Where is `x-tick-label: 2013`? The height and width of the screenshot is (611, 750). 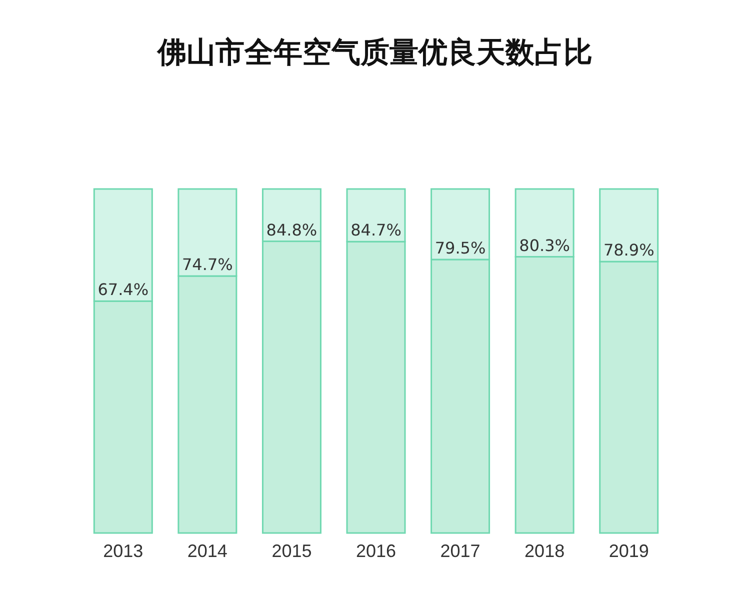 x-tick-label: 2013 is located at coordinates (123, 551).